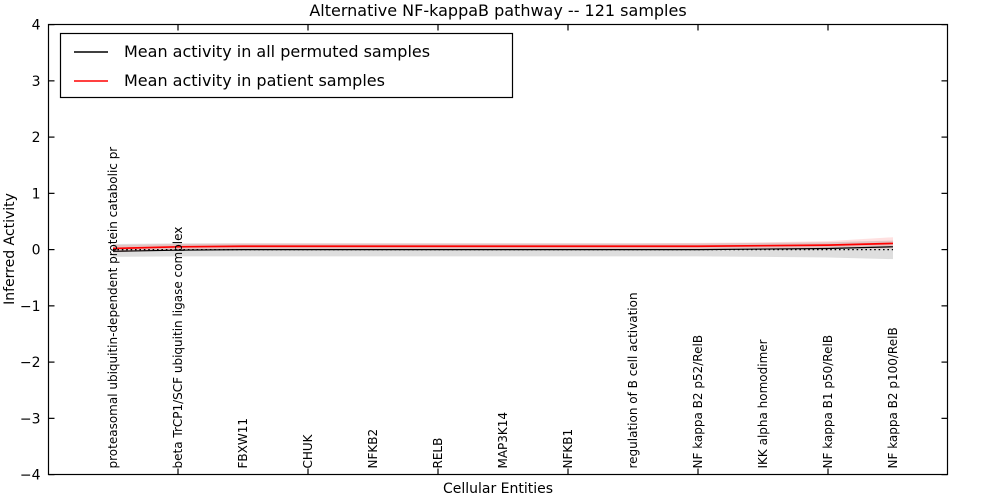 Image resolution: width=1000 pixels, height=500 pixels. I want to click on x-category-label: NF kappa B2 p52/RelB, so click(698, 402).